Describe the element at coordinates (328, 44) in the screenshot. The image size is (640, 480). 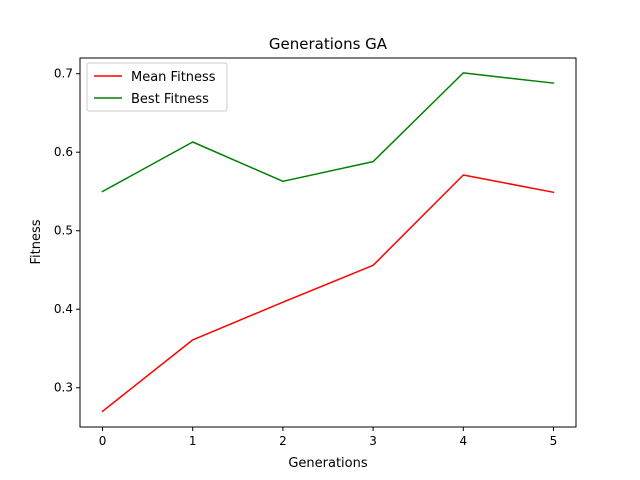
I see `chart-title: Generations GA` at that location.